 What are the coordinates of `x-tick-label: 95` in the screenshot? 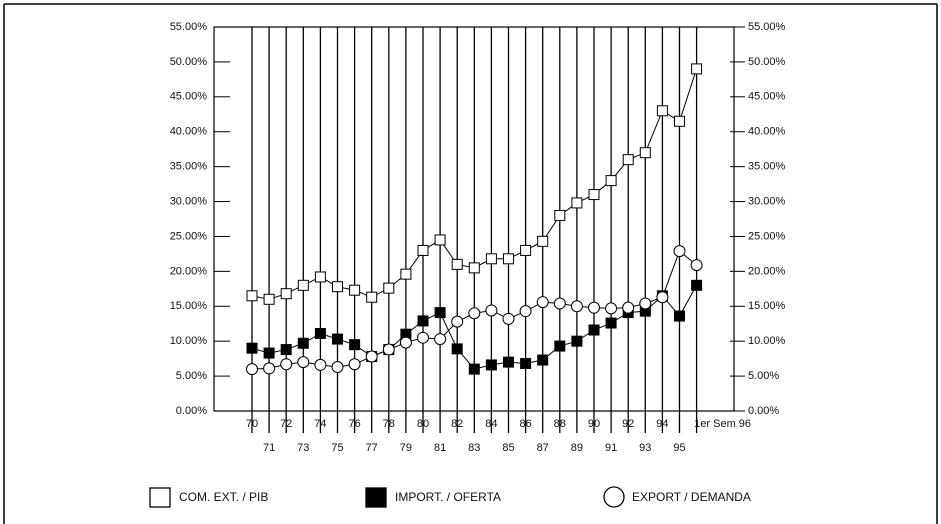 It's located at (679, 448).